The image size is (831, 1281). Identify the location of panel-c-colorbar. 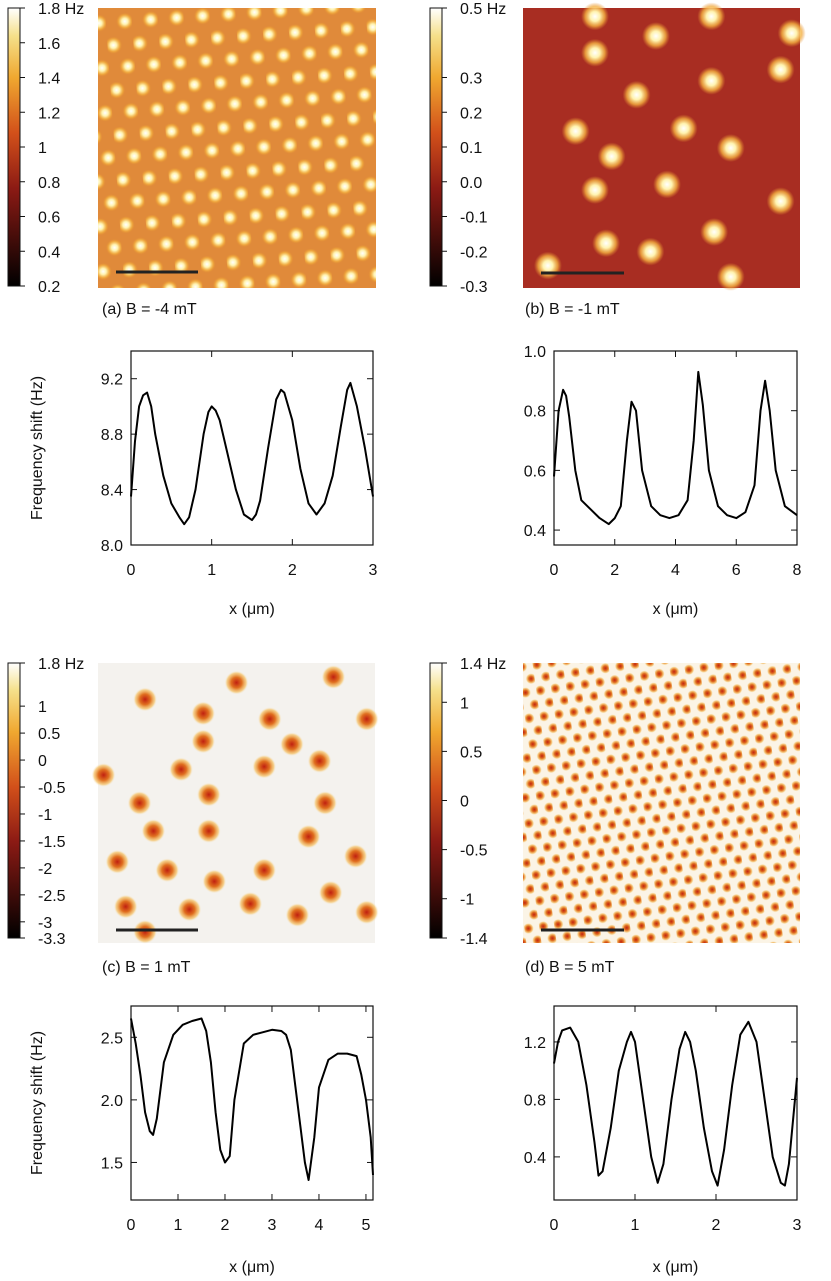
(14, 800).